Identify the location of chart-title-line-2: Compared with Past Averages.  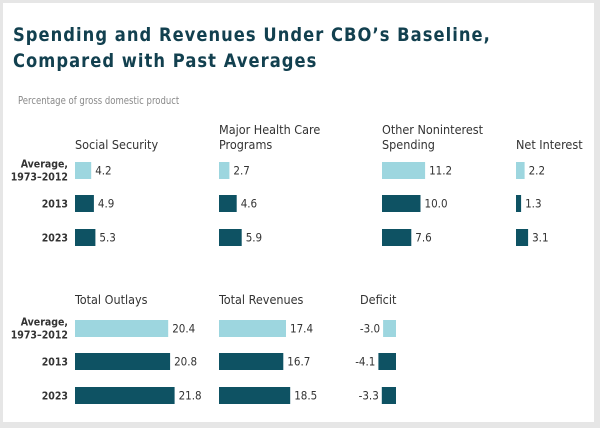
(165, 61).